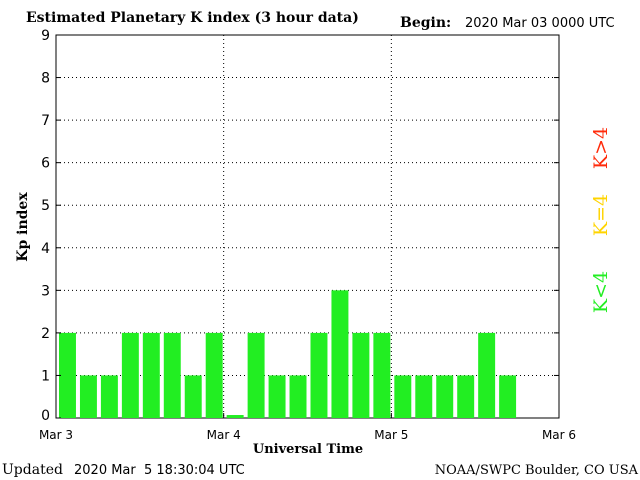 This screenshot has height=480, width=640. I want to click on x-tick-label: Mar 5, so click(391, 435).